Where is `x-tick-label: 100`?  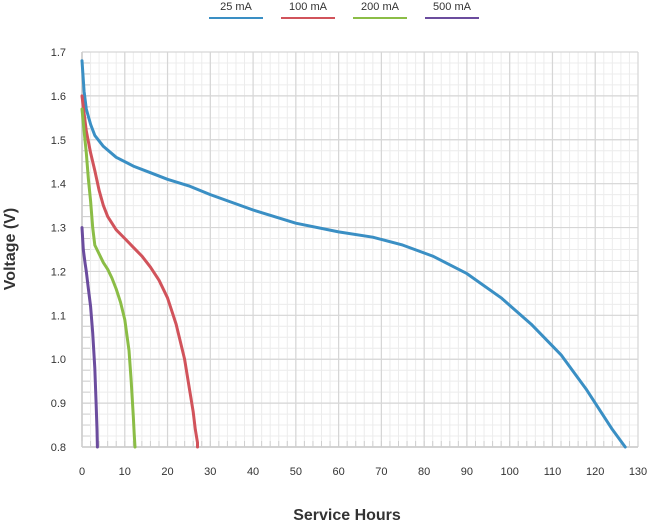
x-tick-label: 100 is located at coordinates (510, 472).